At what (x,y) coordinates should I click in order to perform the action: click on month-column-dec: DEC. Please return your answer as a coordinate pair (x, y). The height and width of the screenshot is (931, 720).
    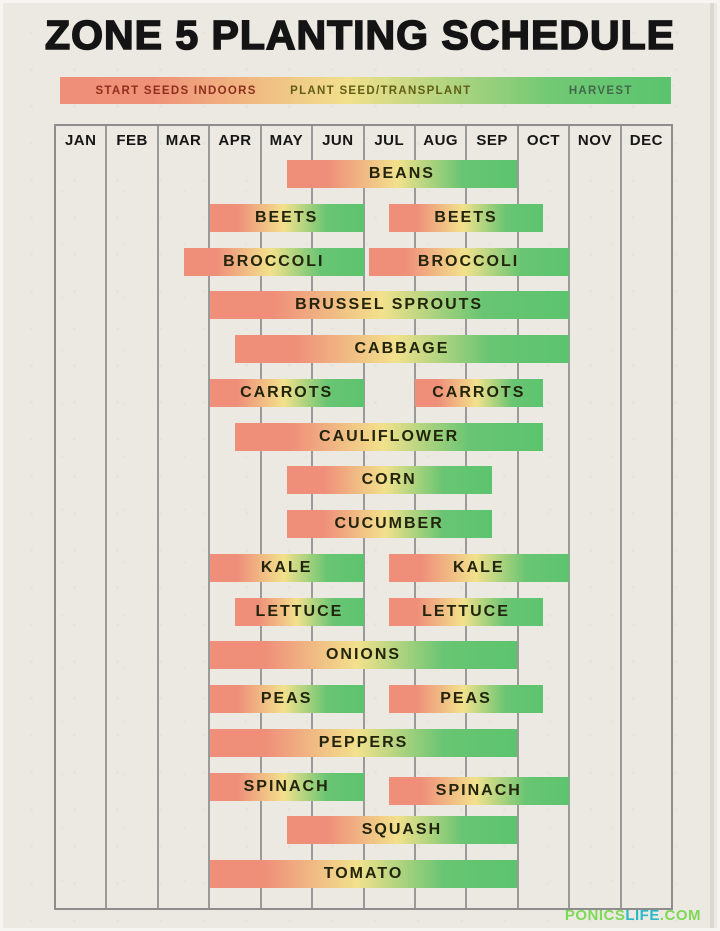
    Looking at the image, I should click on (646, 517).